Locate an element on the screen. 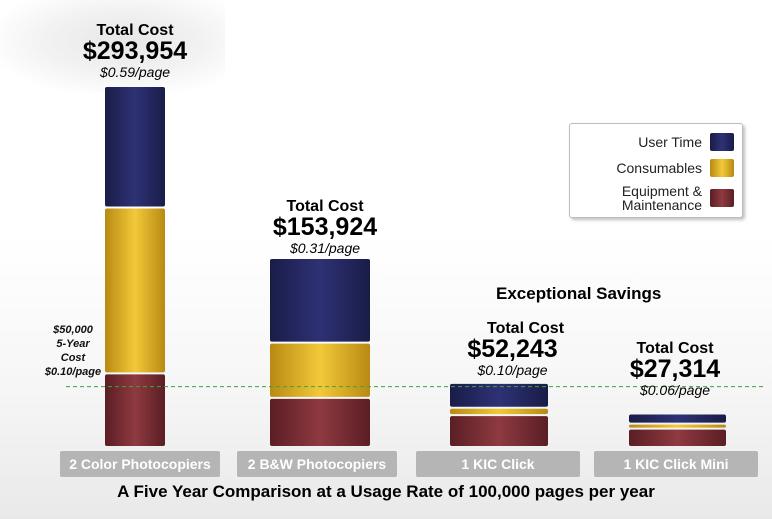 The width and height of the screenshot is (772, 519). highlight-glow is located at coordinates (112, 46).